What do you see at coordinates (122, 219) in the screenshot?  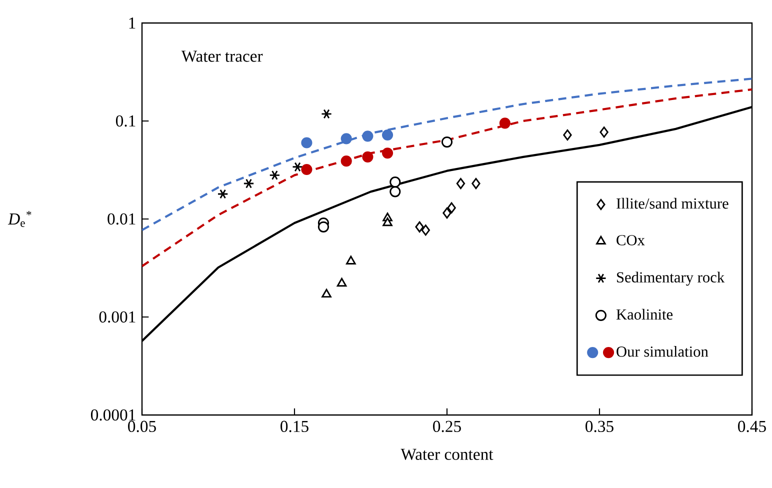 I see `y-tick-label: 0.01` at bounding box center [122, 219].